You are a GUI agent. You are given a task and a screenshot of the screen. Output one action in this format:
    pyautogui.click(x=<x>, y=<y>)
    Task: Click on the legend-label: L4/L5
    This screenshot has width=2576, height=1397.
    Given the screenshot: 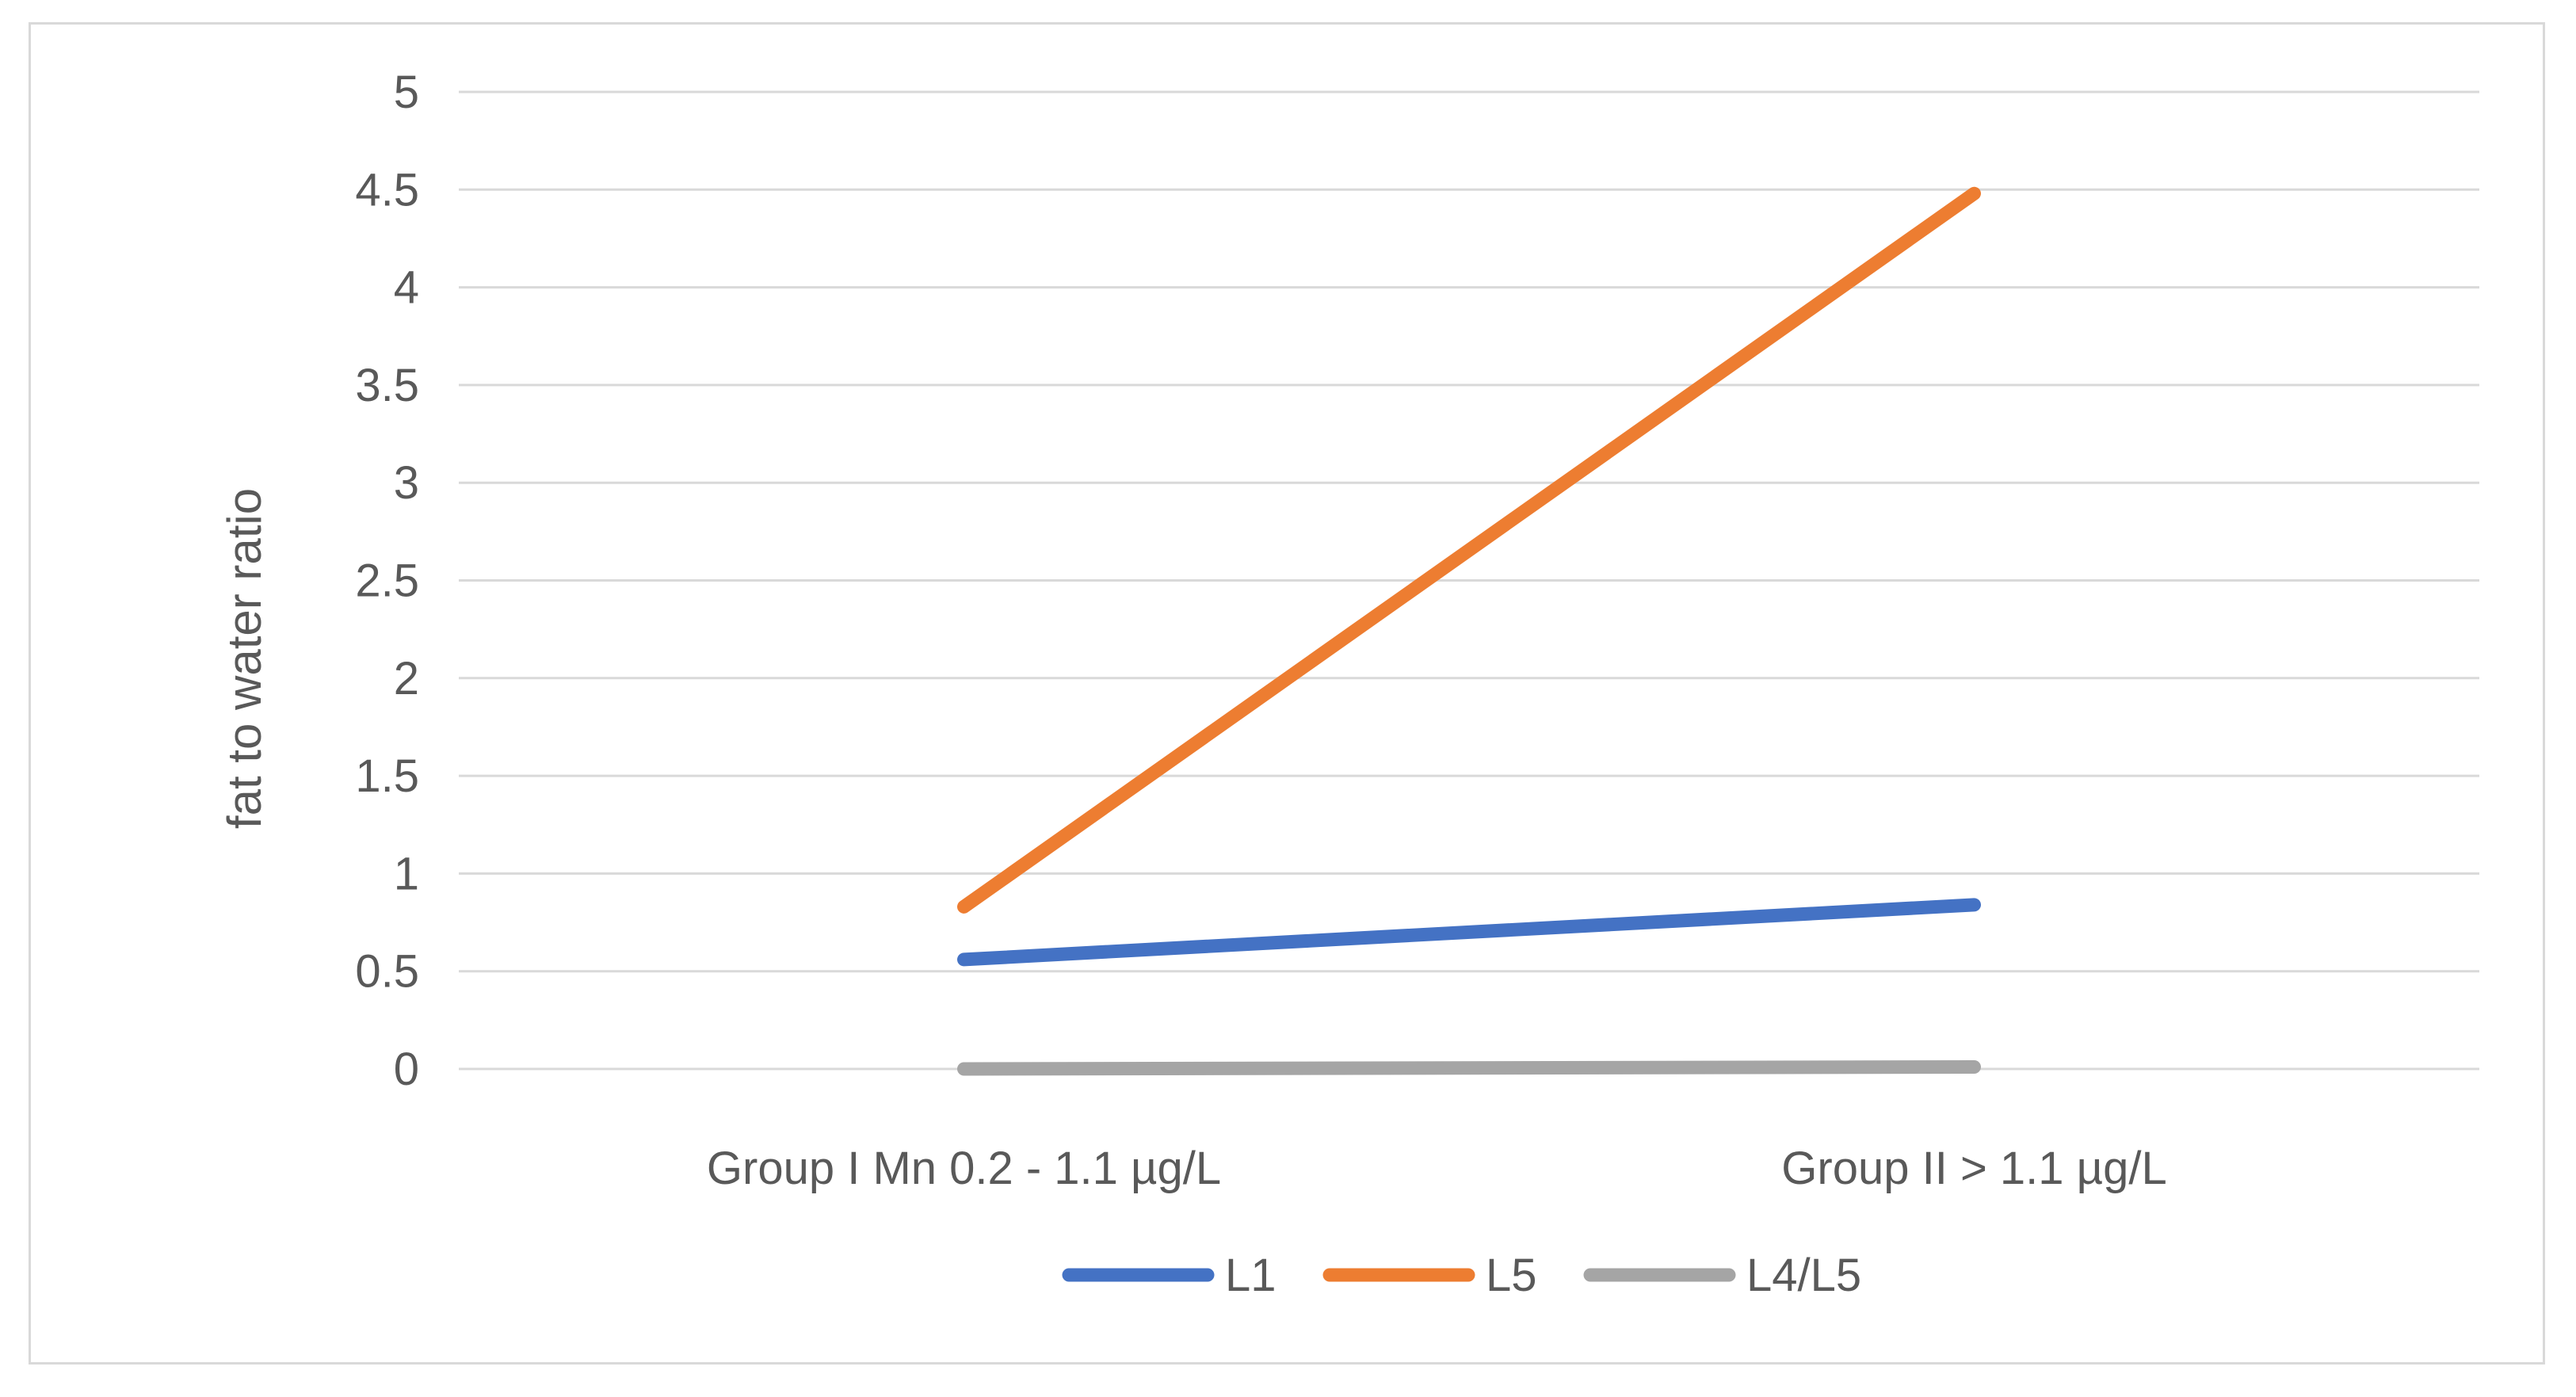 What is the action you would take?
    pyautogui.click(x=1803, y=1275)
    